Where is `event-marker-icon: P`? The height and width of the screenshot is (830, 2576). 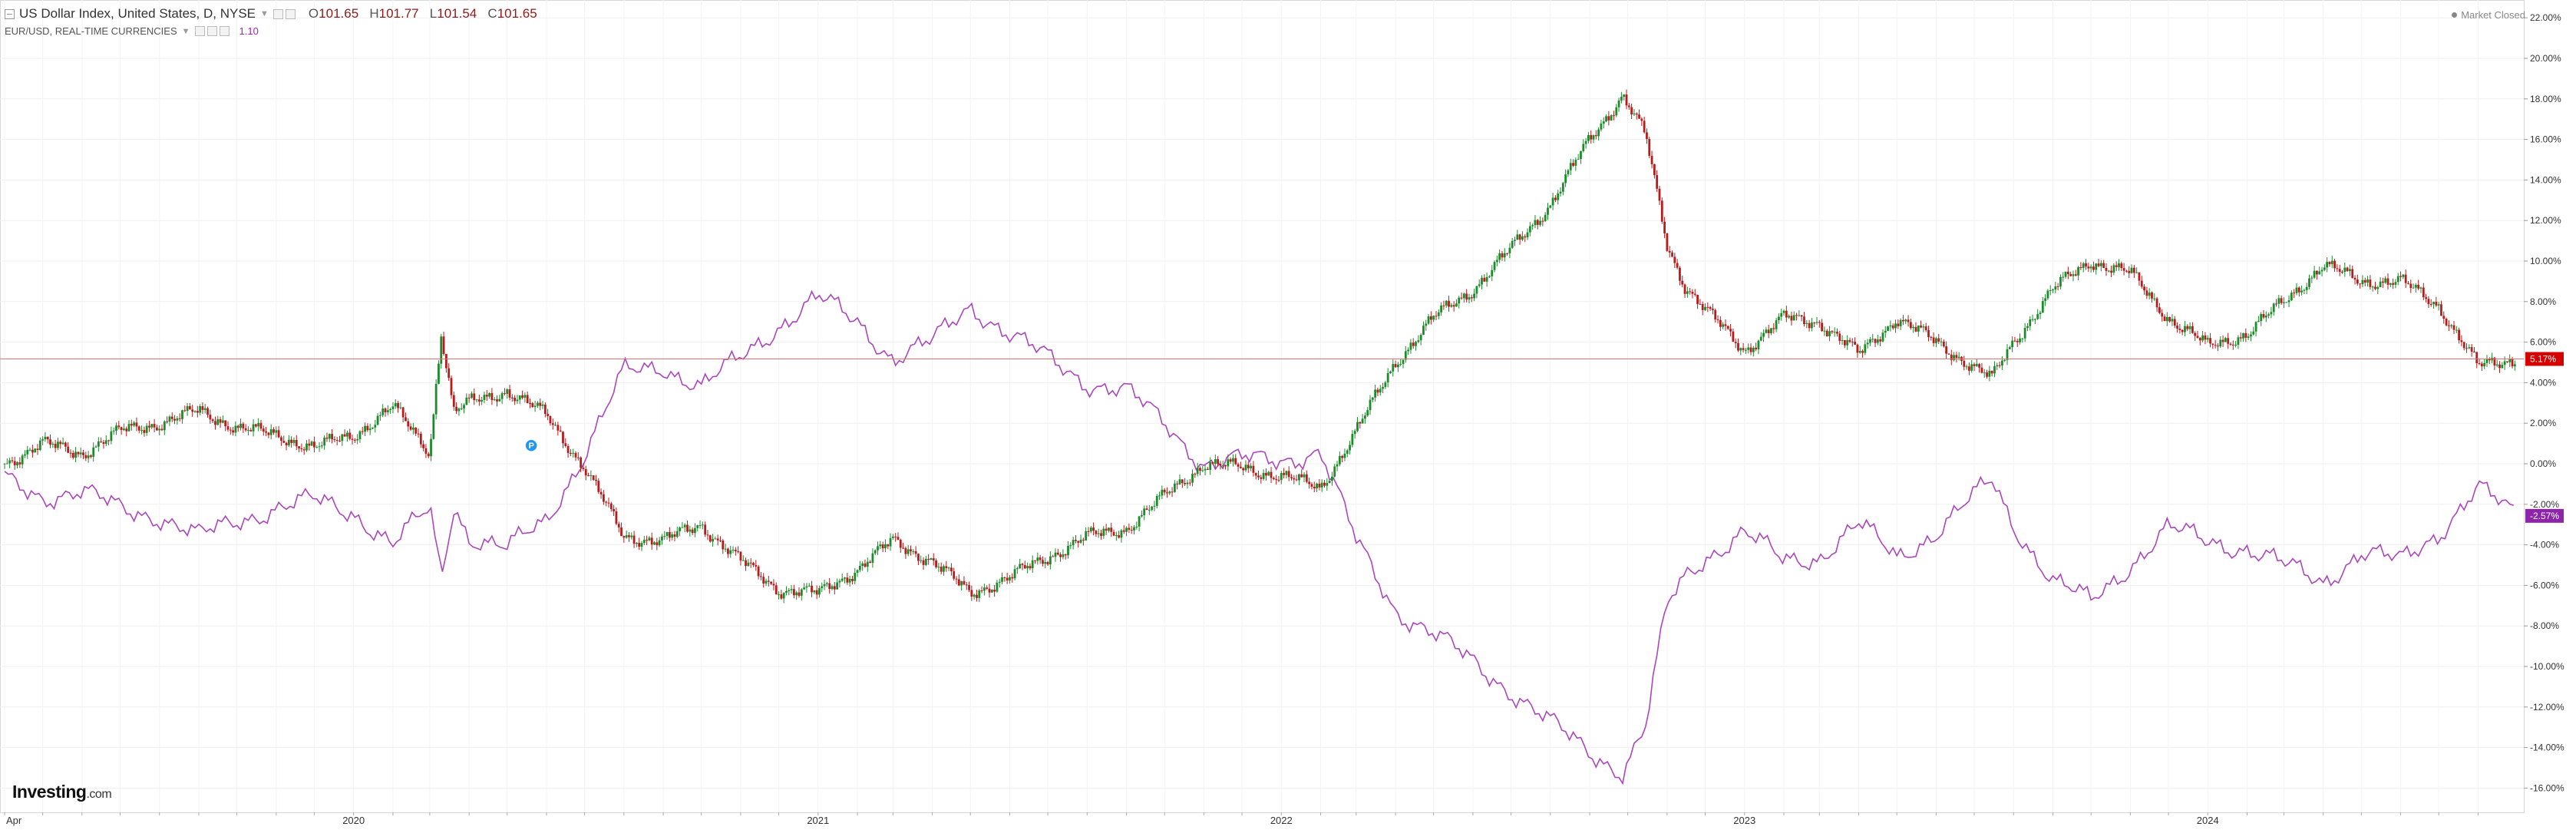 event-marker-icon: P is located at coordinates (531, 445).